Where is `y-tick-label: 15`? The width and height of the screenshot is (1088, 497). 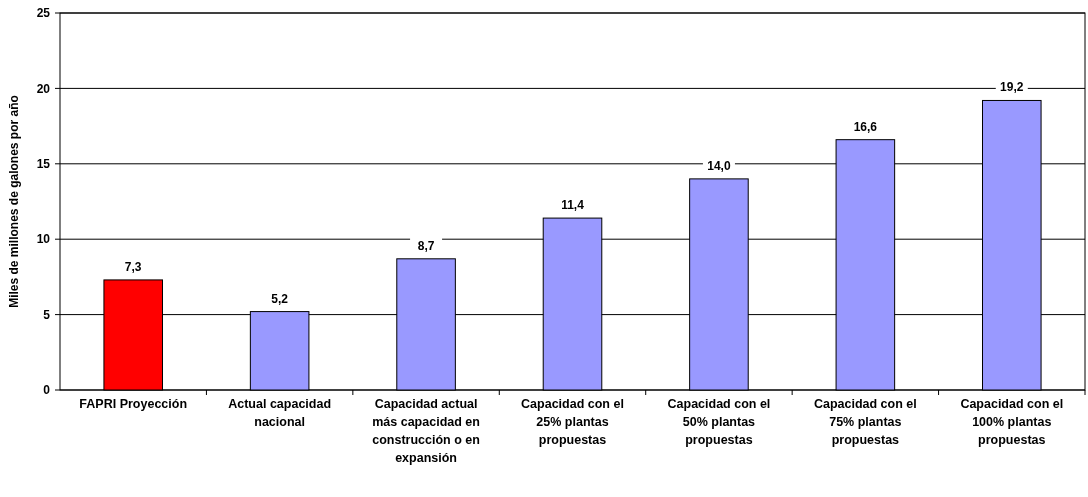 y-tick-label: 15 is located at coordinates (43, 164).